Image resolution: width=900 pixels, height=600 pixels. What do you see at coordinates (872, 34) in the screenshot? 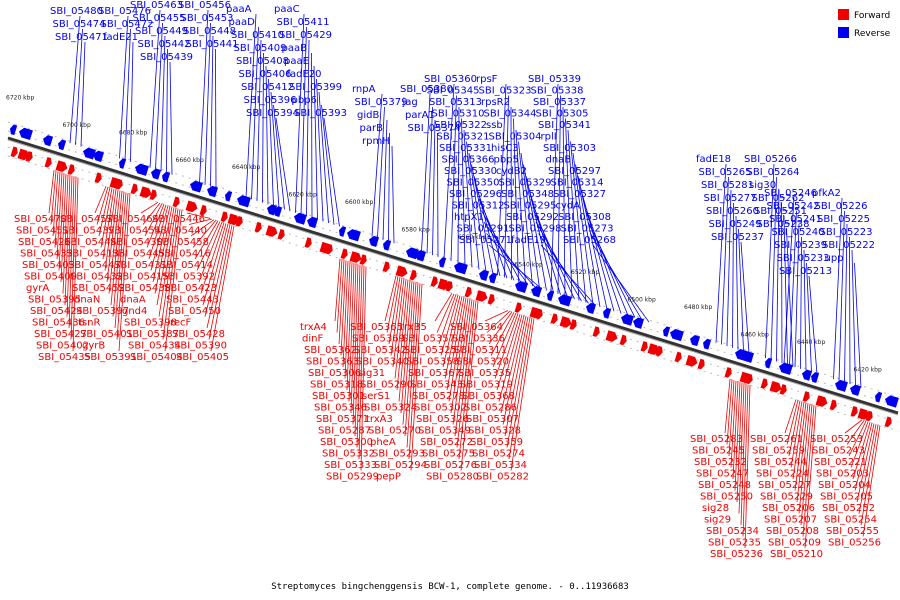
I see `legend-label-reverse: Reverse` at bounding box center [872, 34].